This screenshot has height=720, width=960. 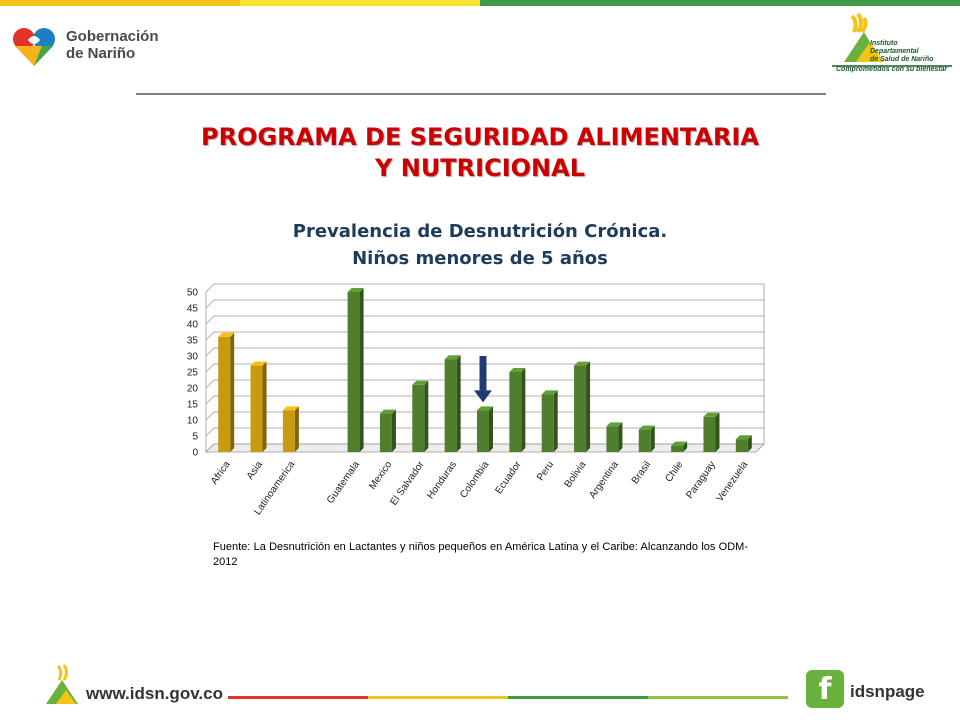 What do you see at coordinates (902, 59) in the screenshot?
I see `idsn-text-line-3: de Salud de Nariño` at bounding box center [902, 59].